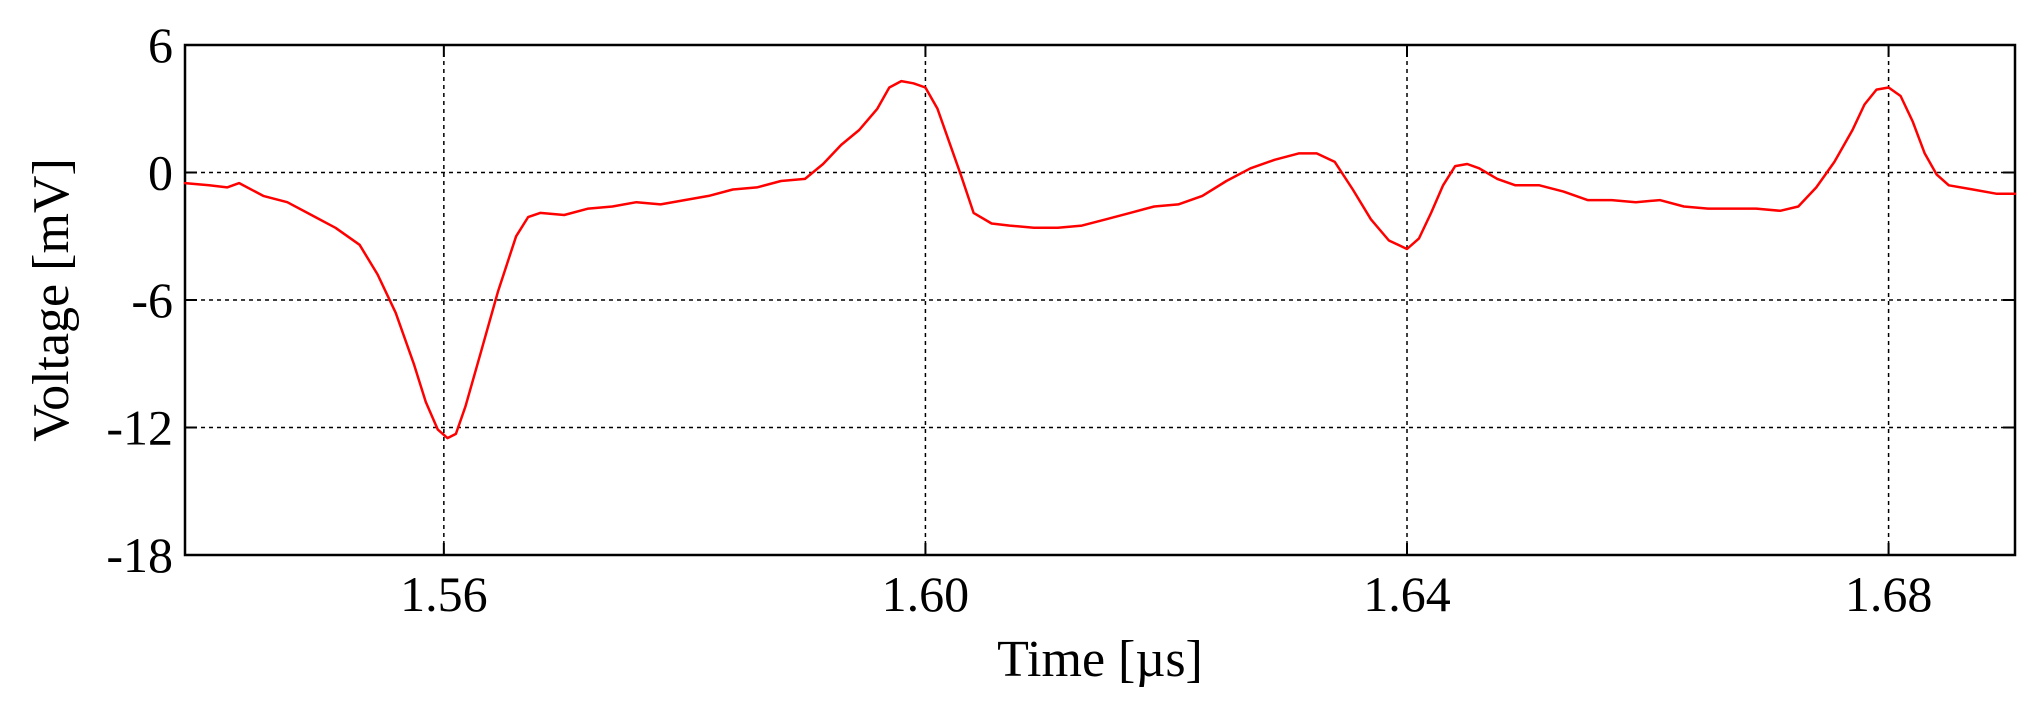  Describe the element at coordinates (1100, 659) in the screenshot. I see `x-axis-title: Time [µs]` at that location.